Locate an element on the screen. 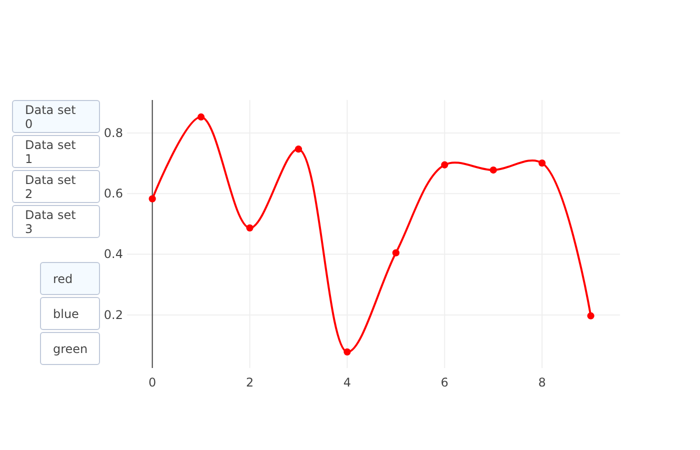  button: Data set 0 is located at coordinates (56, 116).